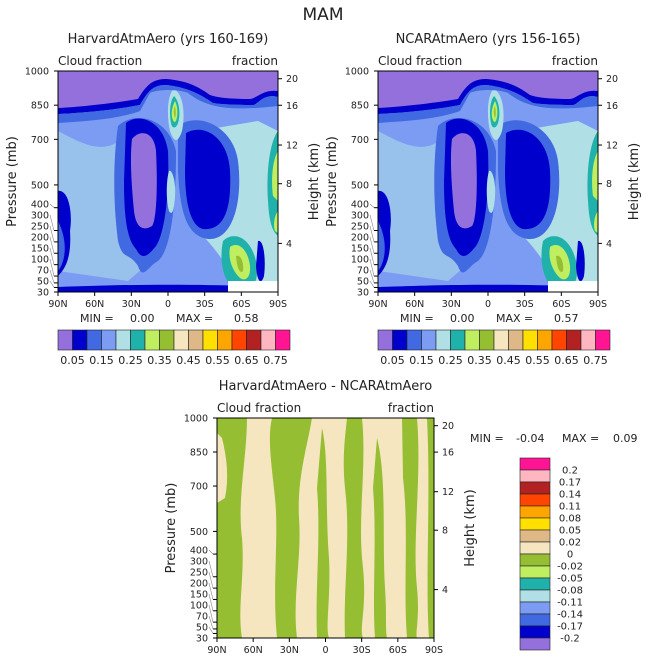 This screenshot has width=647, height=664. I want to click on min-label: MIN =, so click(97, 318).